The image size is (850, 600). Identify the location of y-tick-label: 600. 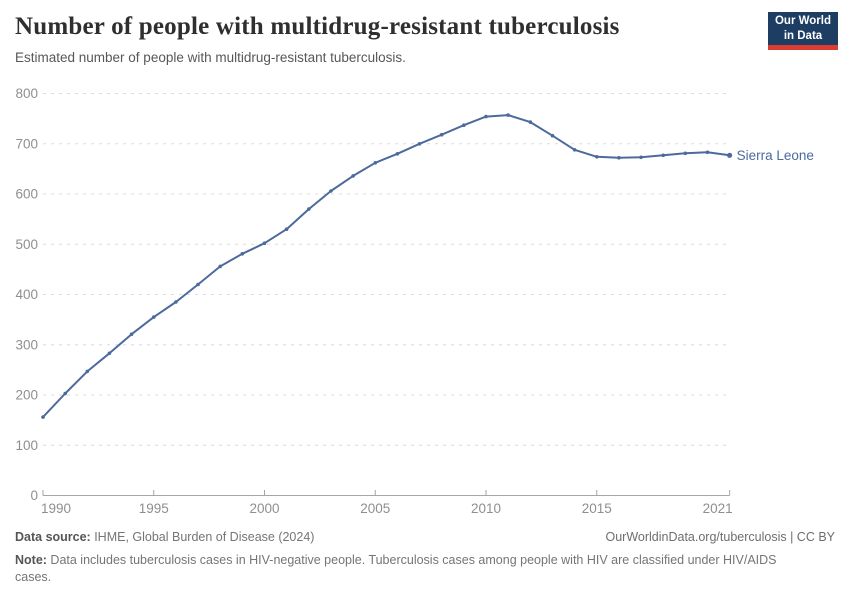
(26, 194).